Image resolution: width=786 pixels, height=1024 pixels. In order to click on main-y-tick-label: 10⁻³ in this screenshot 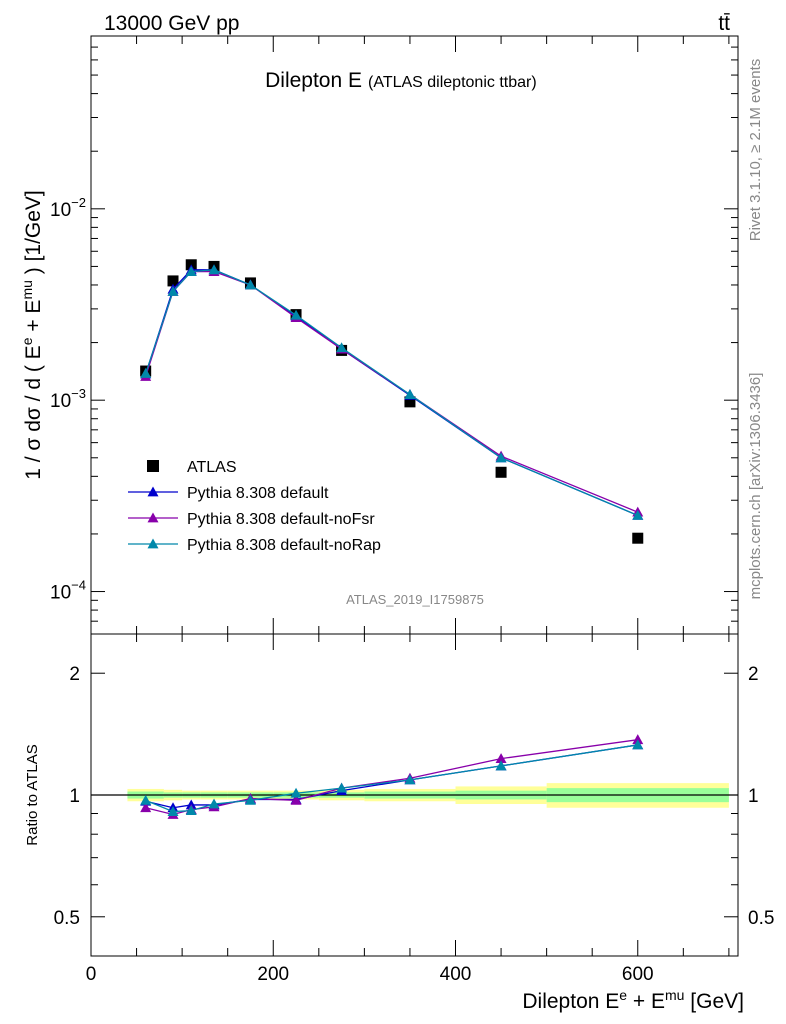, I will do `click(68, 399)`.